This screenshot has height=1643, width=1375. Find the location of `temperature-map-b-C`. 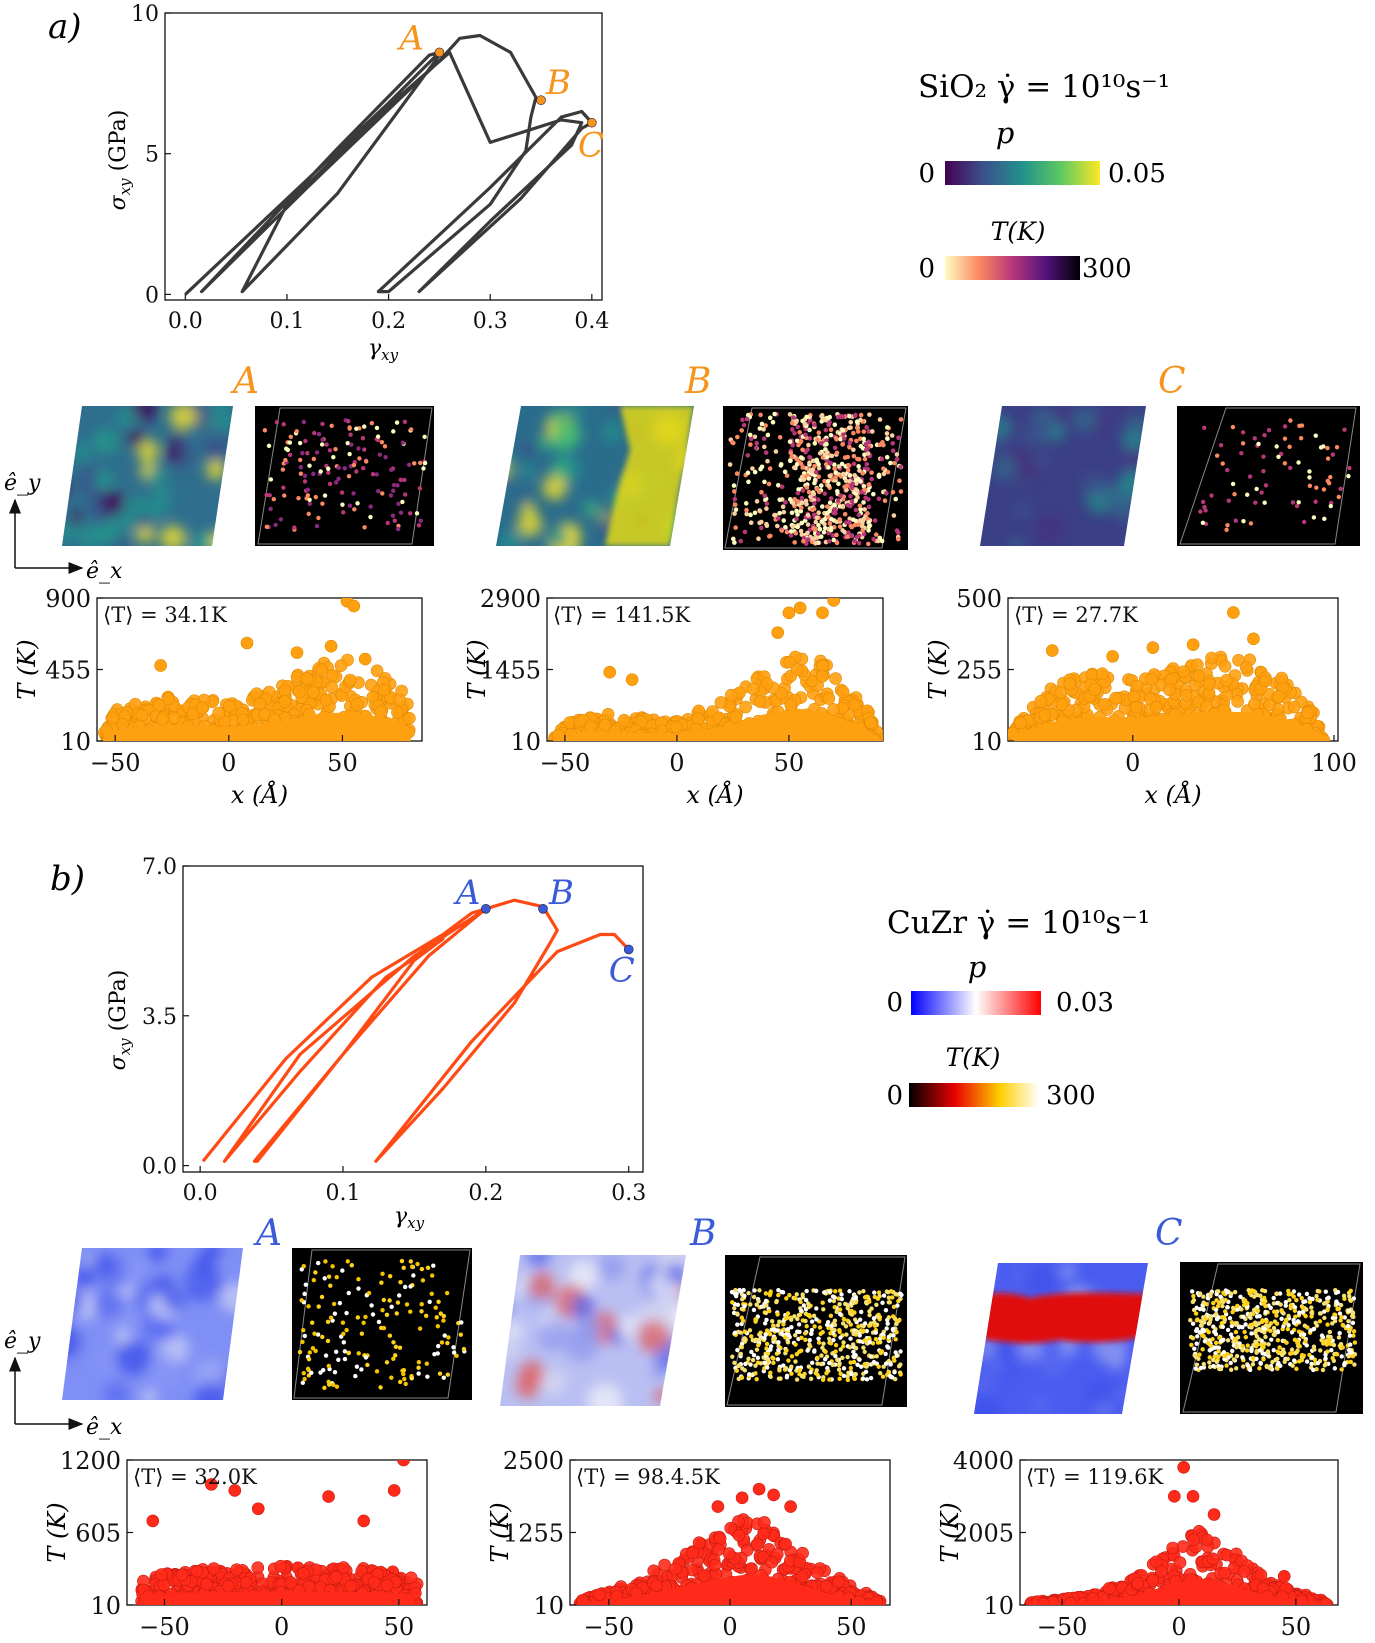

temperature-map-b-C is located at coordinates (1271, 1338).